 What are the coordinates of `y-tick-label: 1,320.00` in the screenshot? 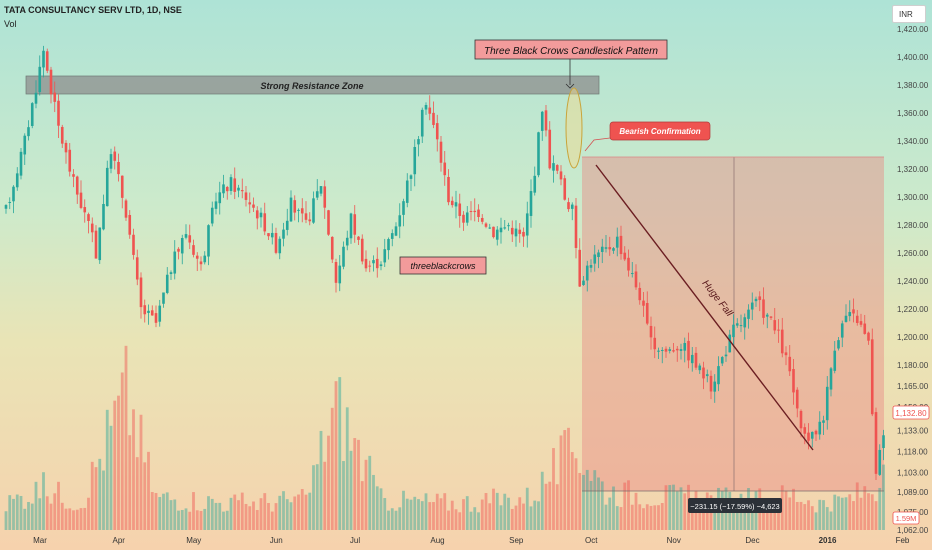 It's located at (913, 169).